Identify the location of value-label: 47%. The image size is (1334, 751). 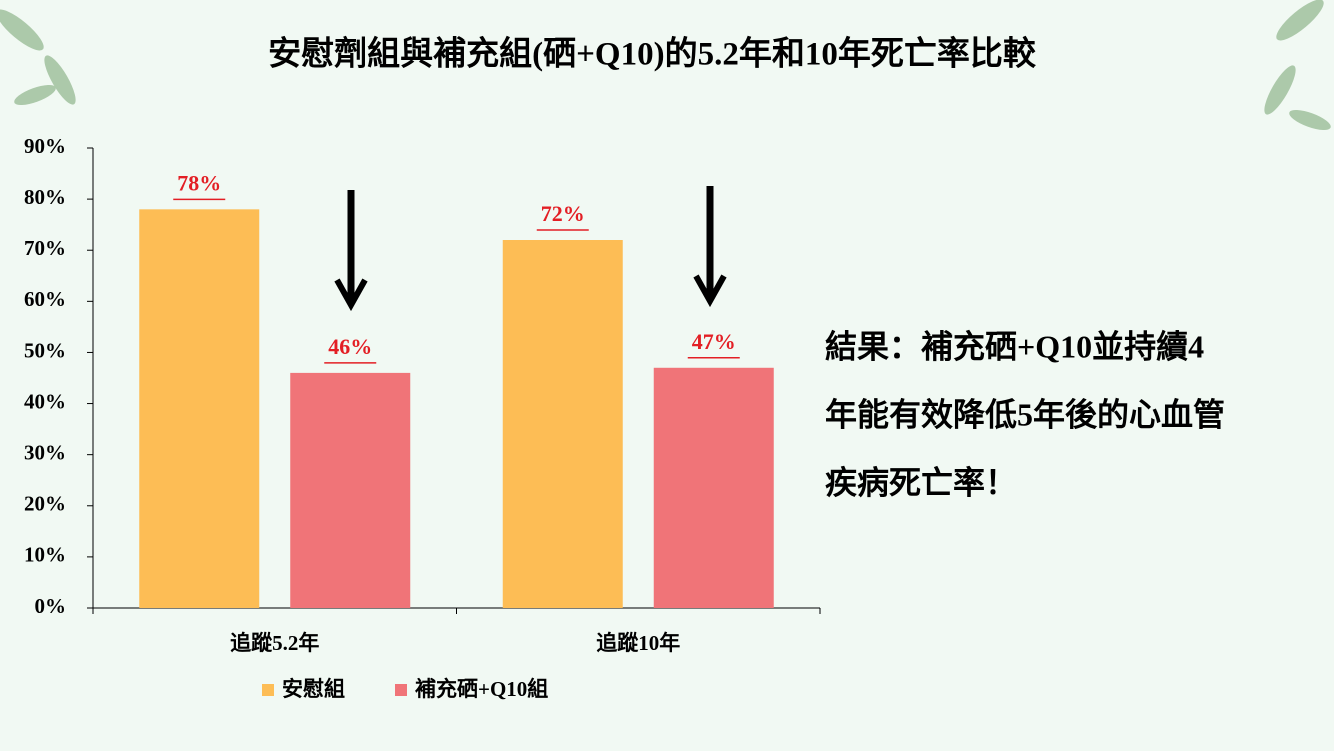
(714, 341).